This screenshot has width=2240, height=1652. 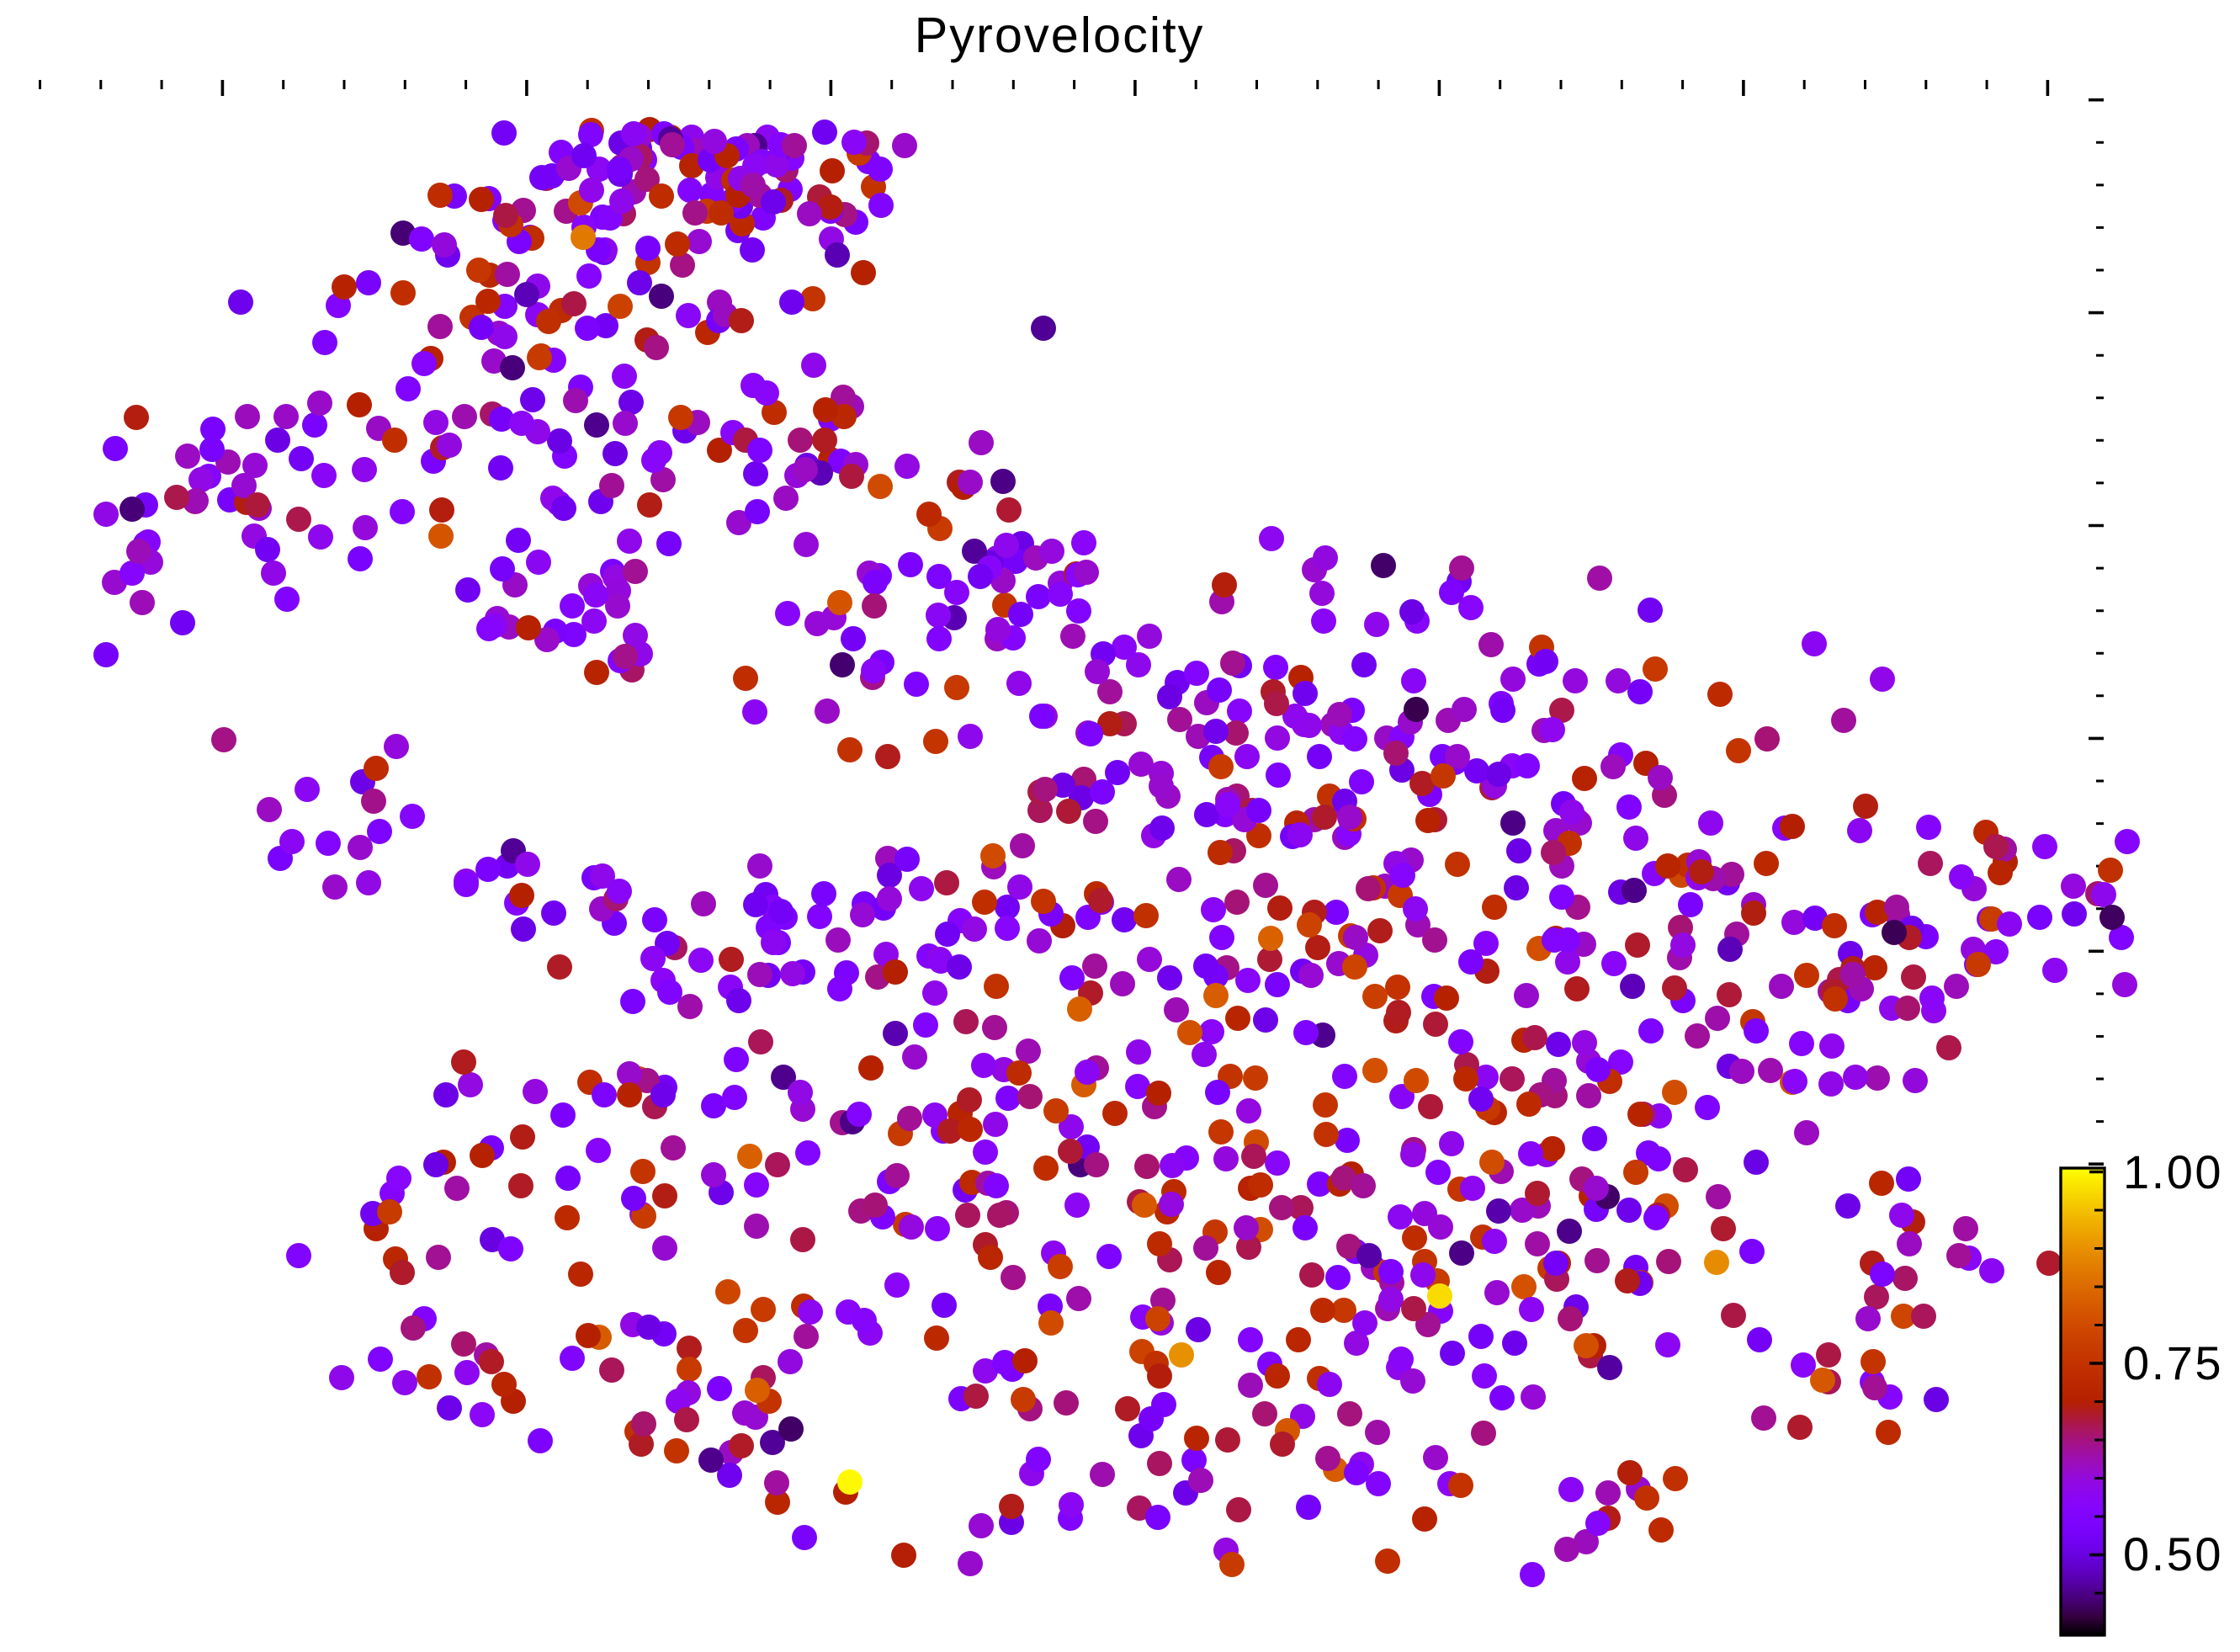 What do you see at coordinates (2173, 1171) in the screenshot?
I see `svg-text: 1.00` at bounding box center [2173, 1171].